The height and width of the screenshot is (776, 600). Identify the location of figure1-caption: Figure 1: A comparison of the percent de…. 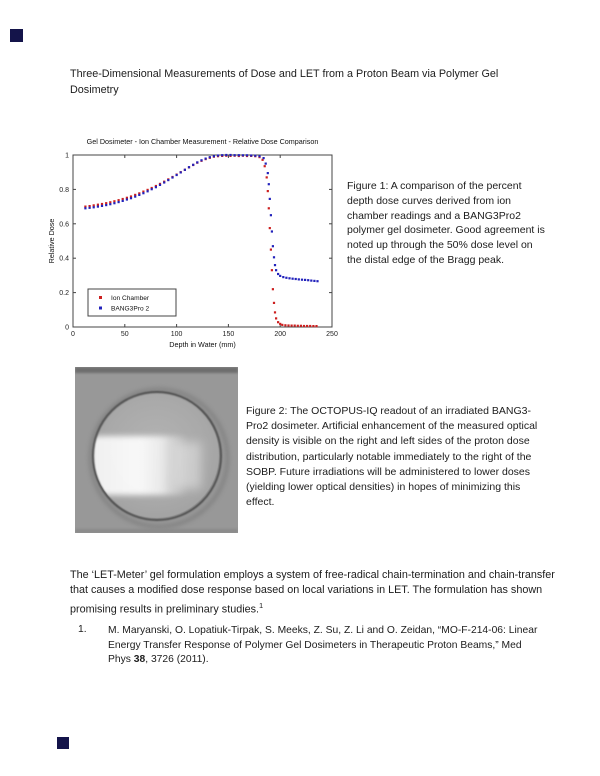
(446, 223).